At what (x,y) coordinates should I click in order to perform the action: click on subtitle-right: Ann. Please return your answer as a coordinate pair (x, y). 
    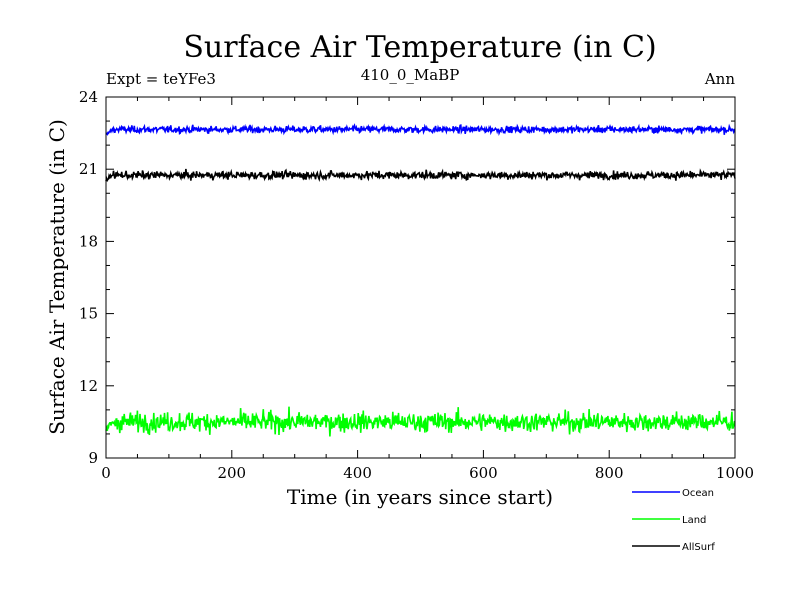
    Looking at the image, I should click on (719, 79).